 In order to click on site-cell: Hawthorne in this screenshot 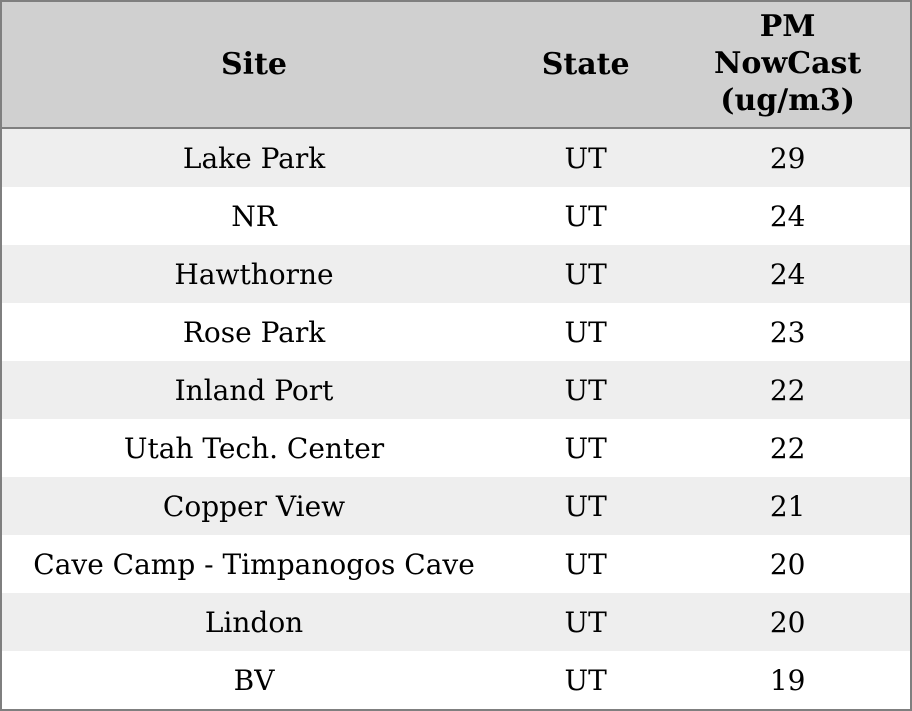, I will do `click(254, 274)`.